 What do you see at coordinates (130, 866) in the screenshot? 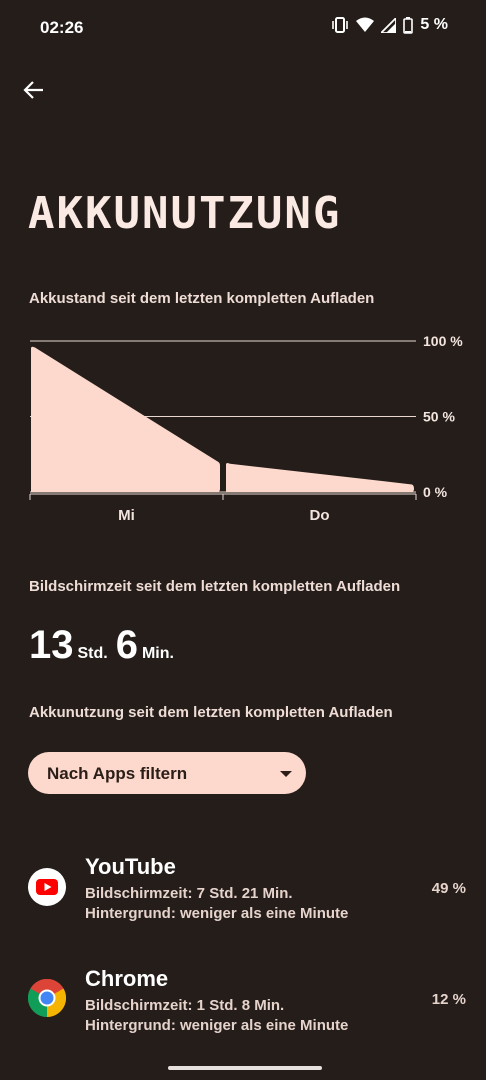
I see `app-name: YouTube` at bounding box center [130, 866].